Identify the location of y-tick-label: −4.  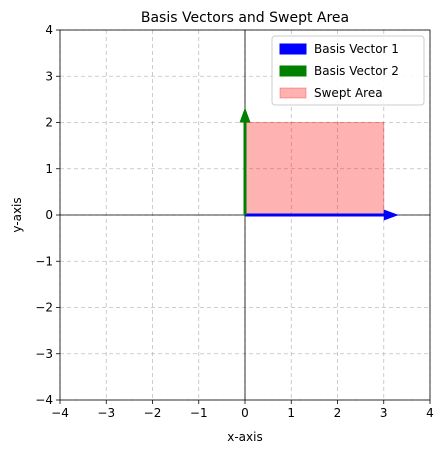
(44, 400).